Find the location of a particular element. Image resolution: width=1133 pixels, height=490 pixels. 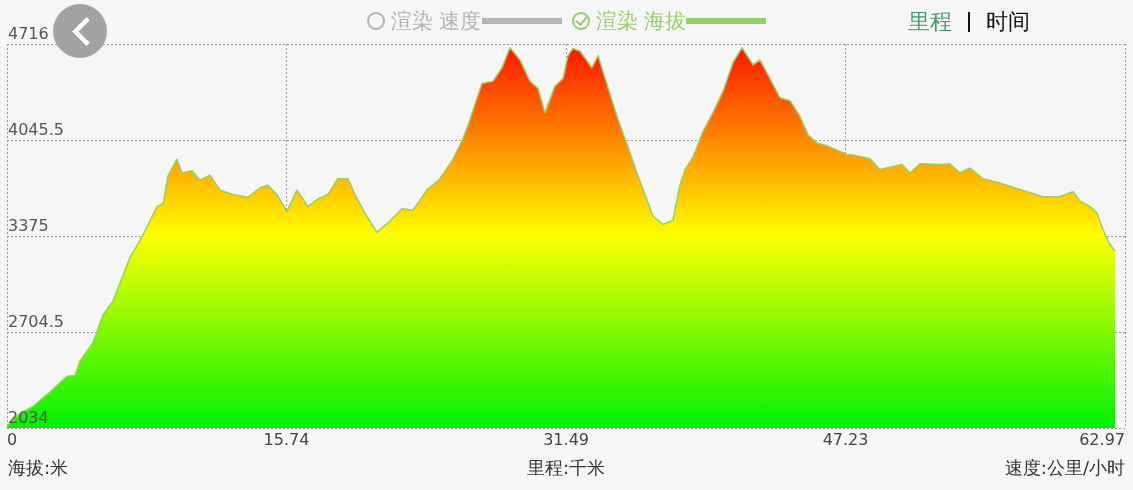

x-axis-title: 里程:千米 is located at coordinates (566, 467).